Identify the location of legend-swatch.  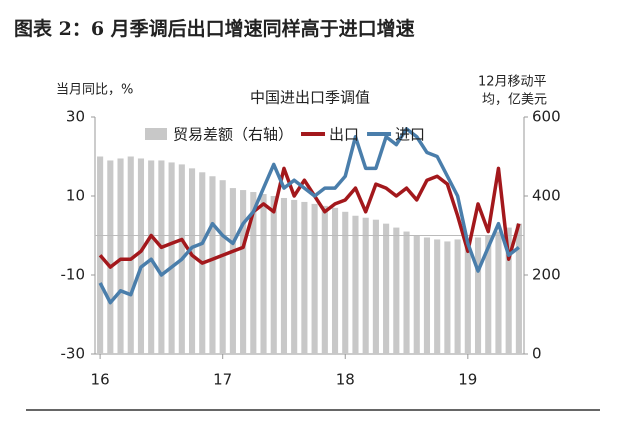
(156, 134).